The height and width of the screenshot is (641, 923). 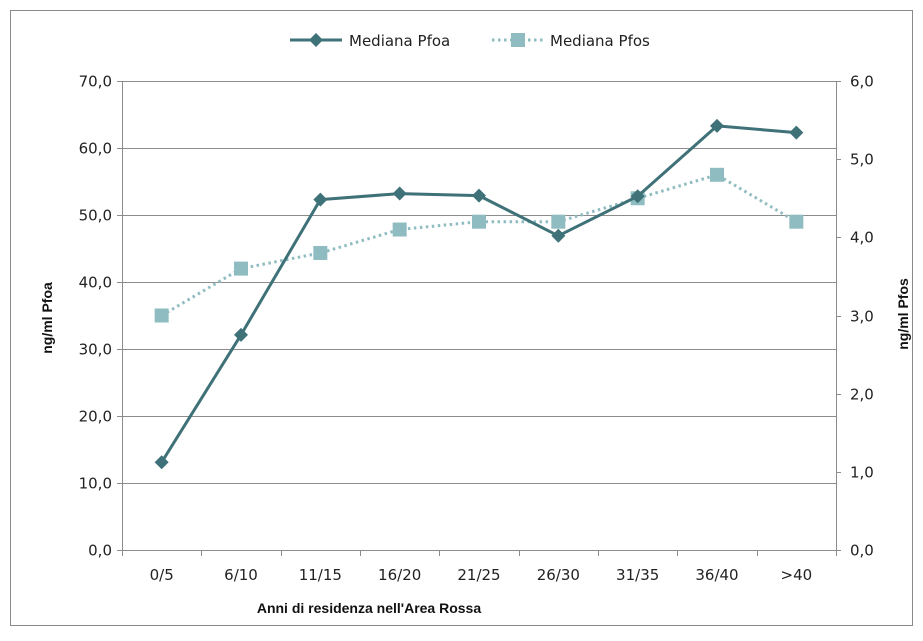 I want to click on legend: Mediana Pfoa Mediana Pfos, so click(x=470, y=41).